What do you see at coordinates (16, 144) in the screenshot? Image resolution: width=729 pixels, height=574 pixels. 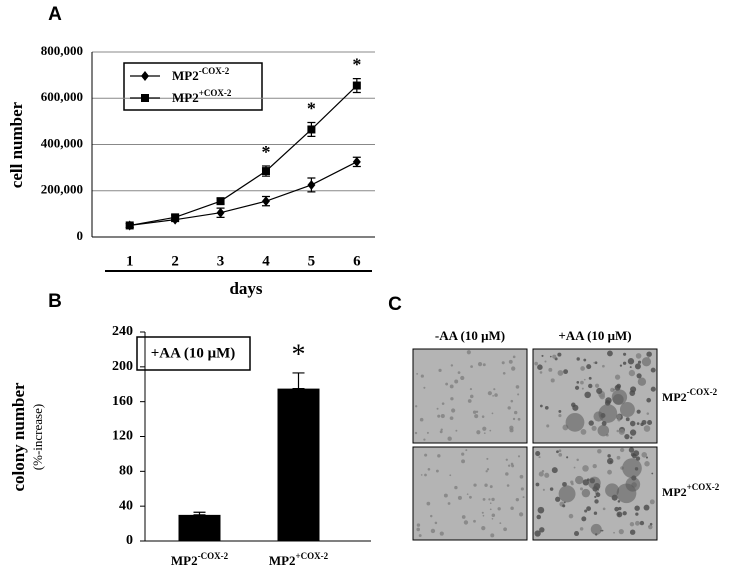 I see `y-axis-title: cell number` at bounding box center [16, 144].